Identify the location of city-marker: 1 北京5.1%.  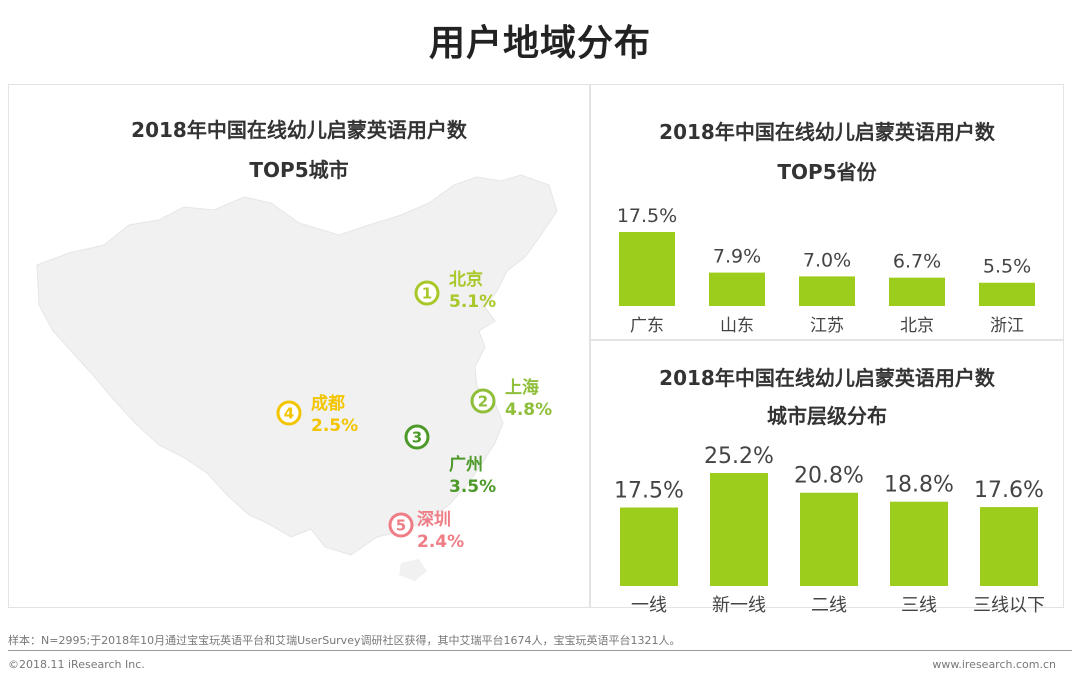
(455, 290).